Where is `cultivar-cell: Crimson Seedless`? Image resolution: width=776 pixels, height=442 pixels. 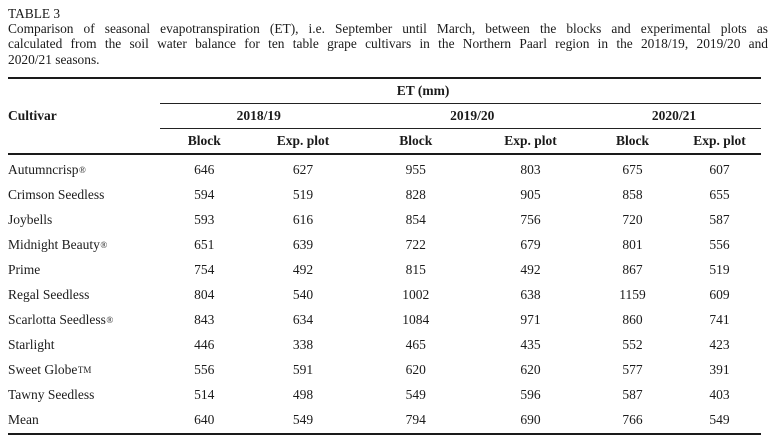
cultivar-cell: Crimson Seedless is located at coordinates (56, 194).